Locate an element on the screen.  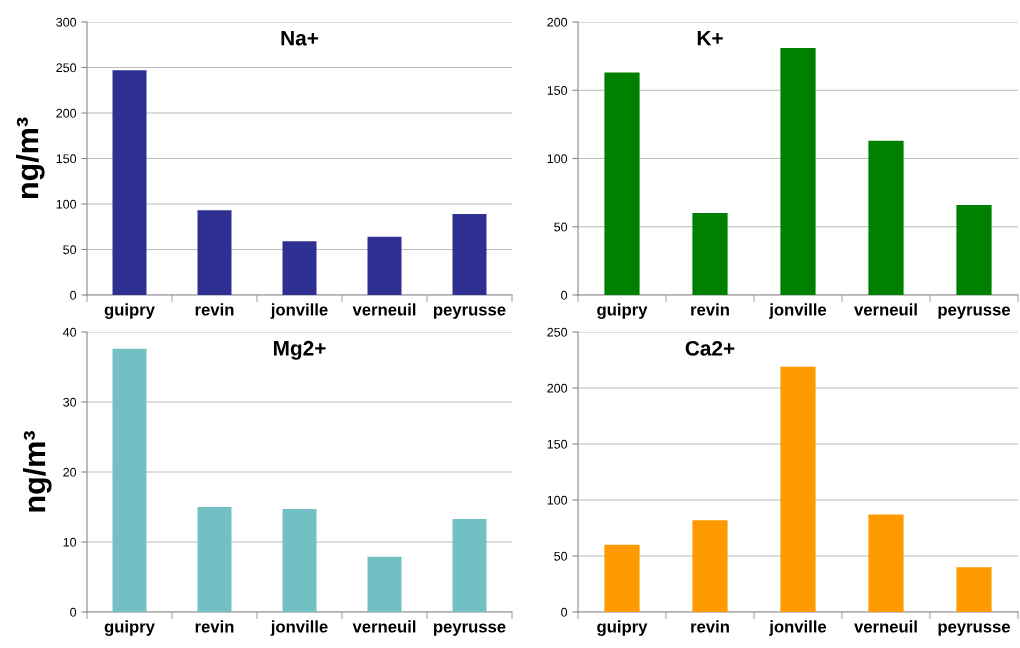
chart-title: Na+ is located at coordinates (300, 38).